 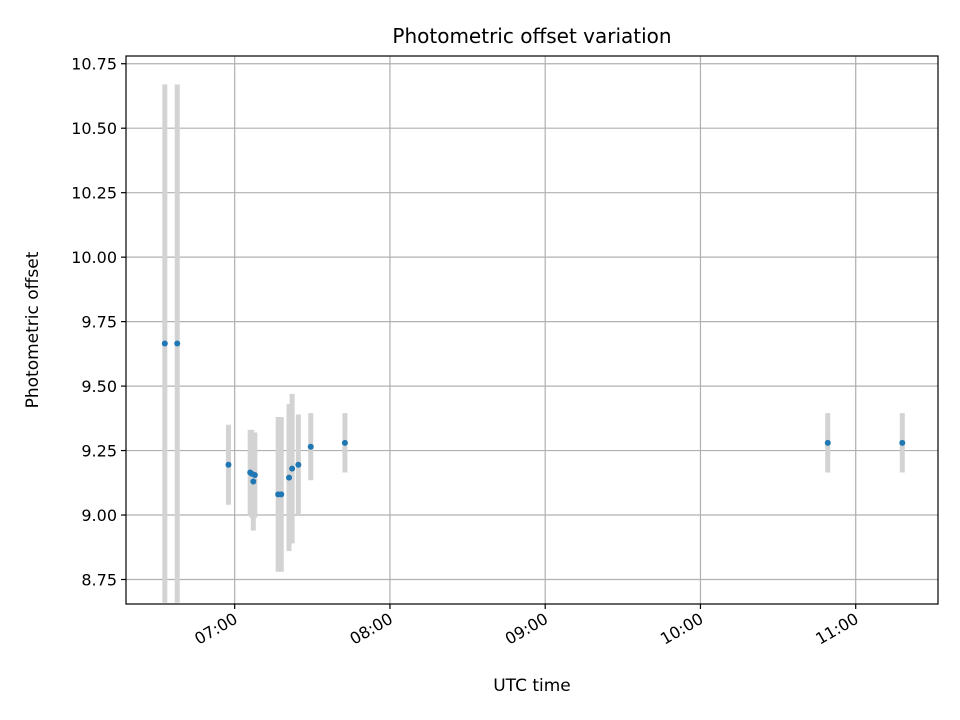 I want to click on y-tick-label: 10.00, so click(x=94, y=257).